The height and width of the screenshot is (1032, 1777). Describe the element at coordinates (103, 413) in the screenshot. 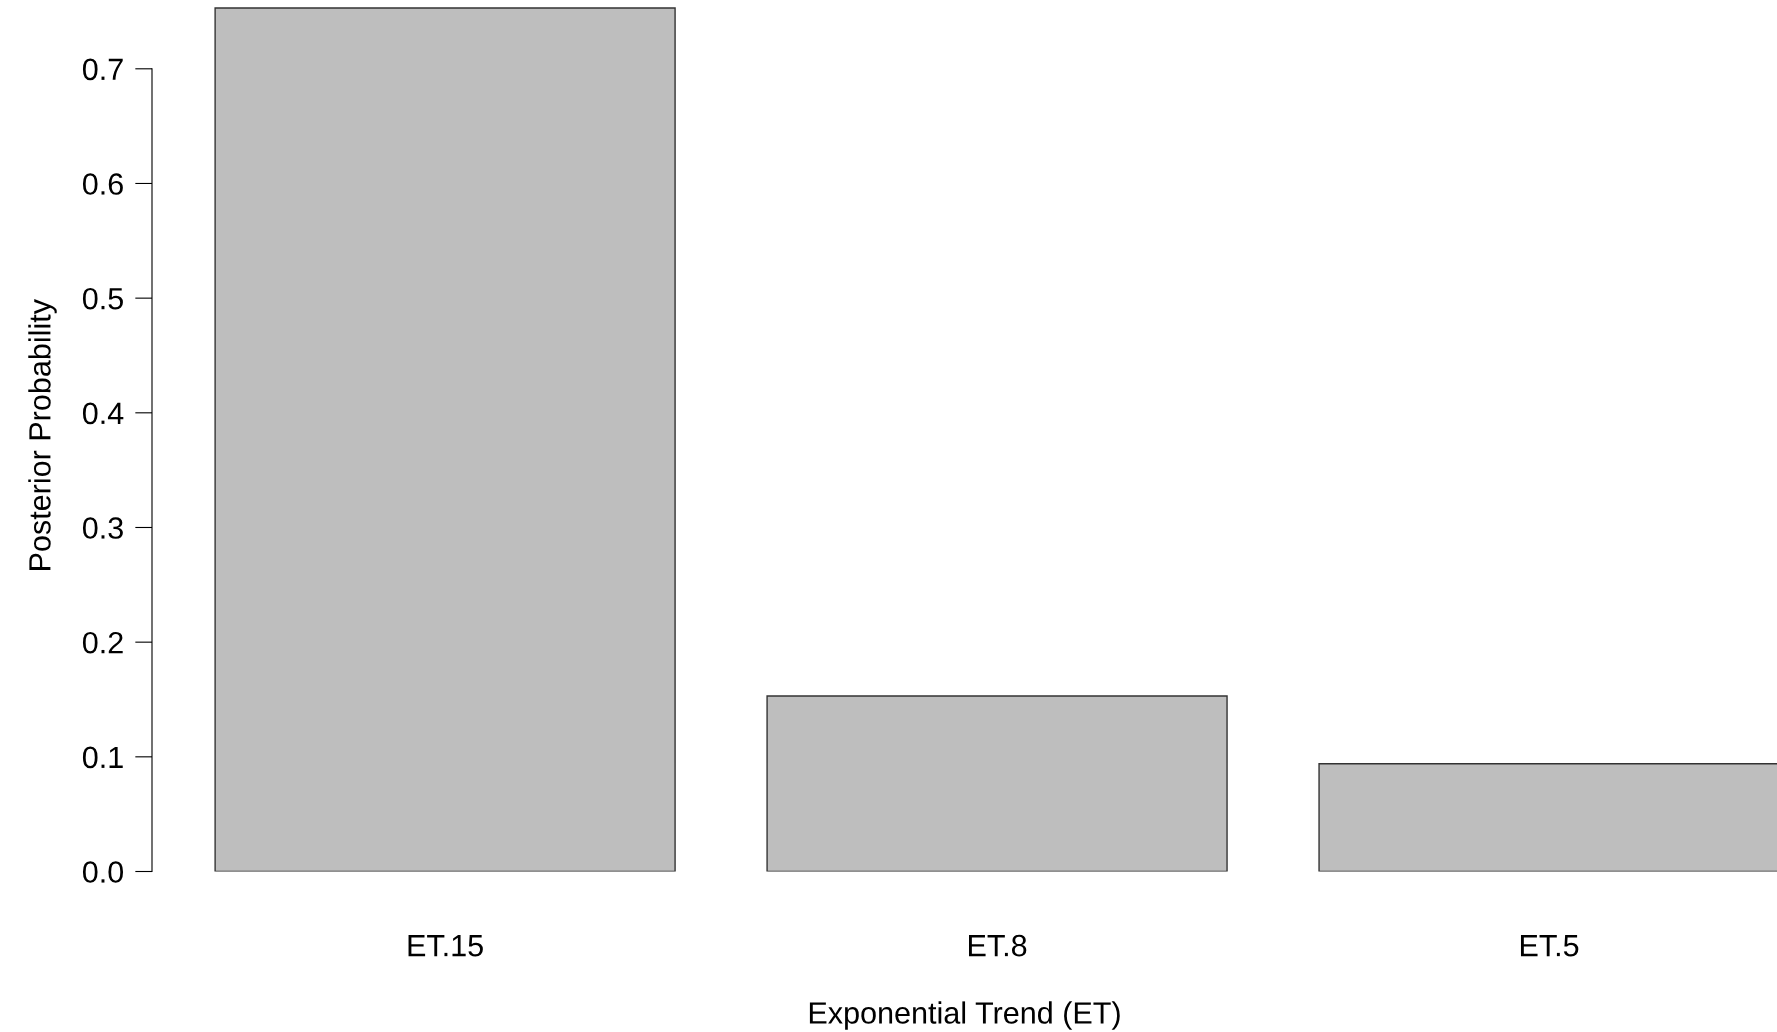

I see `y-tick-label: 0.4` at that location.